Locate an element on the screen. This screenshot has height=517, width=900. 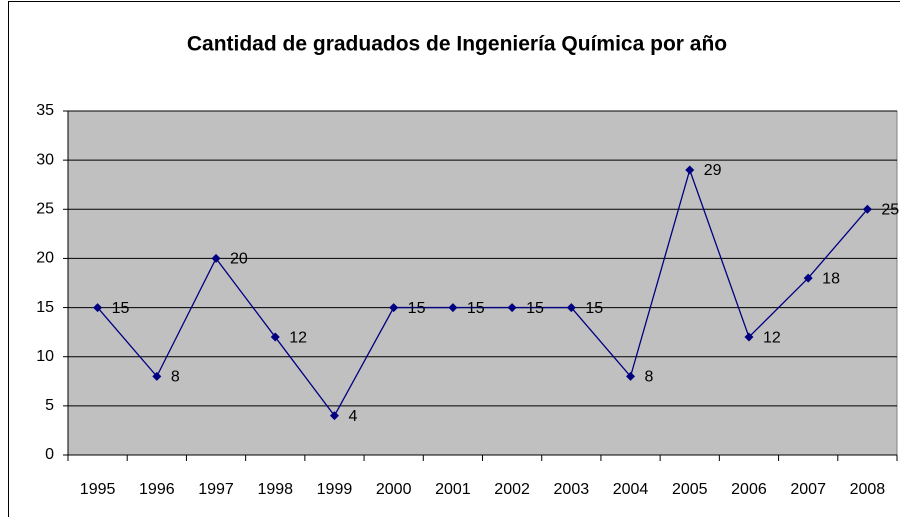
data-label: 20 is located at coordinates (239, 259).